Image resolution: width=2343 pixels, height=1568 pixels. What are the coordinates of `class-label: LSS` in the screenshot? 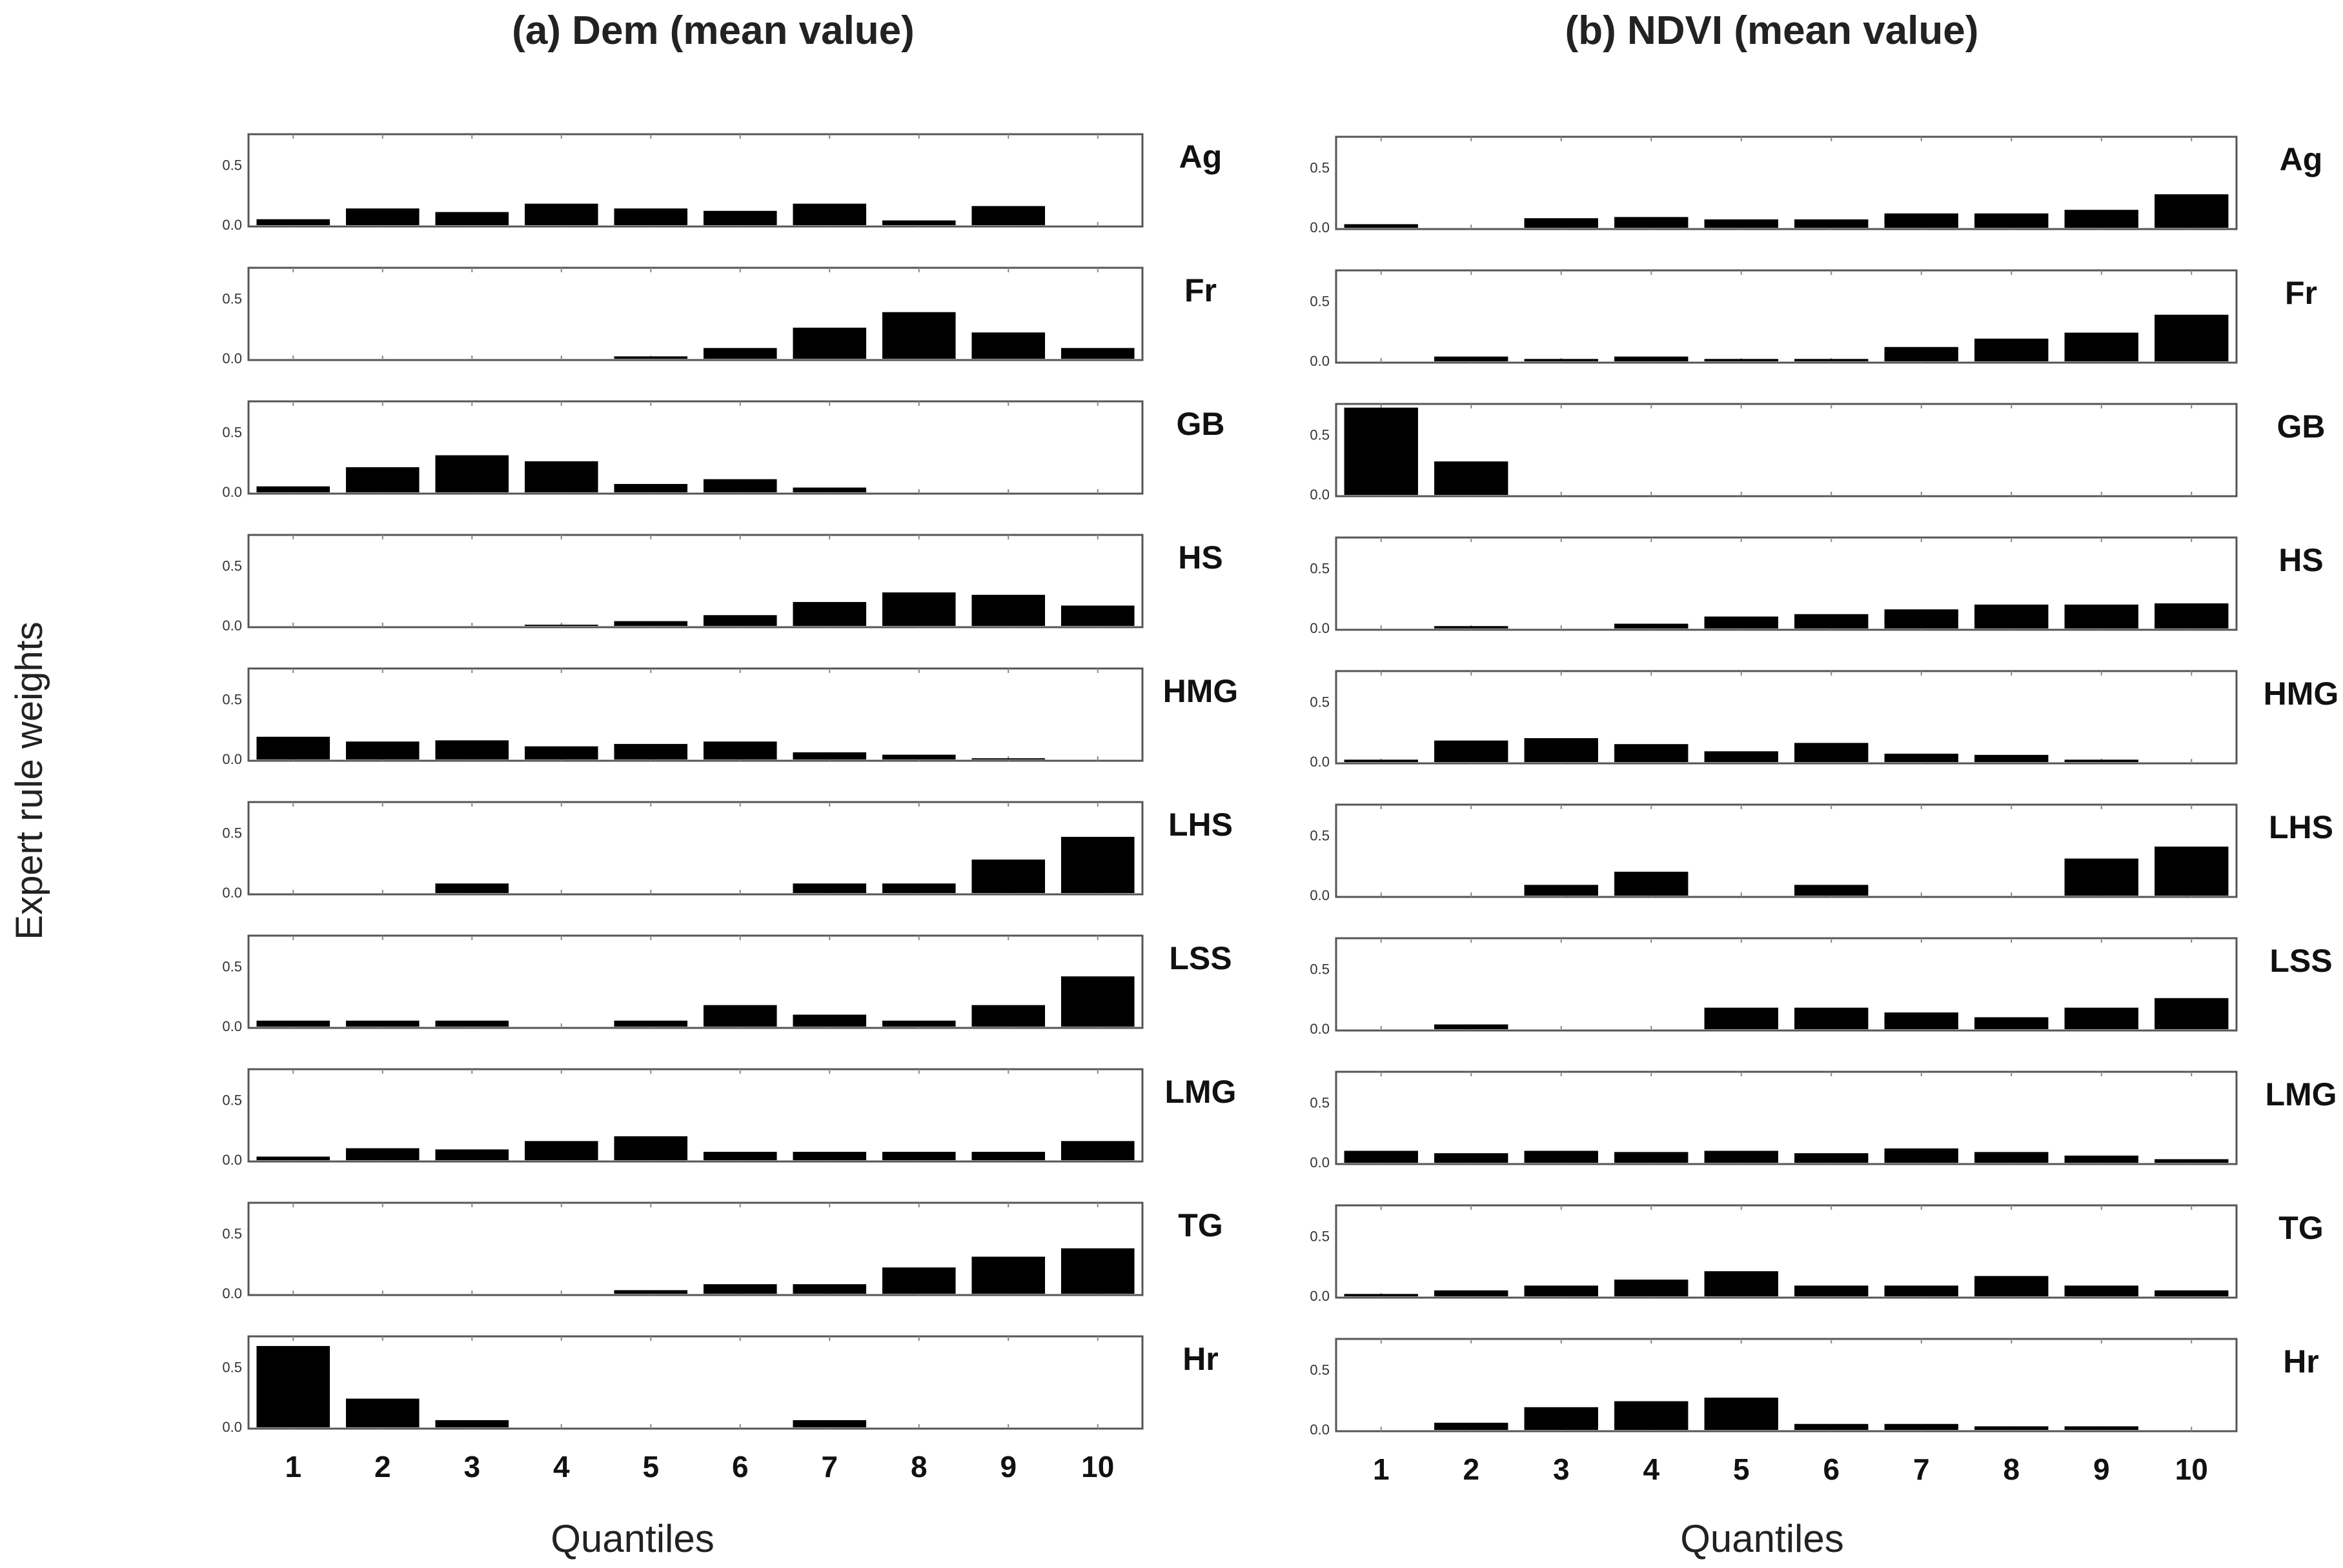 It's located at (2300, 961).